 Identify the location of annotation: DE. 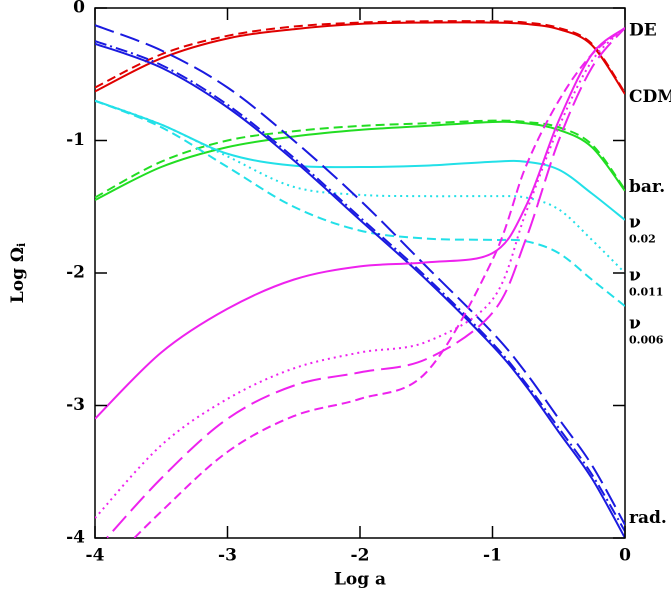
(643, 30).